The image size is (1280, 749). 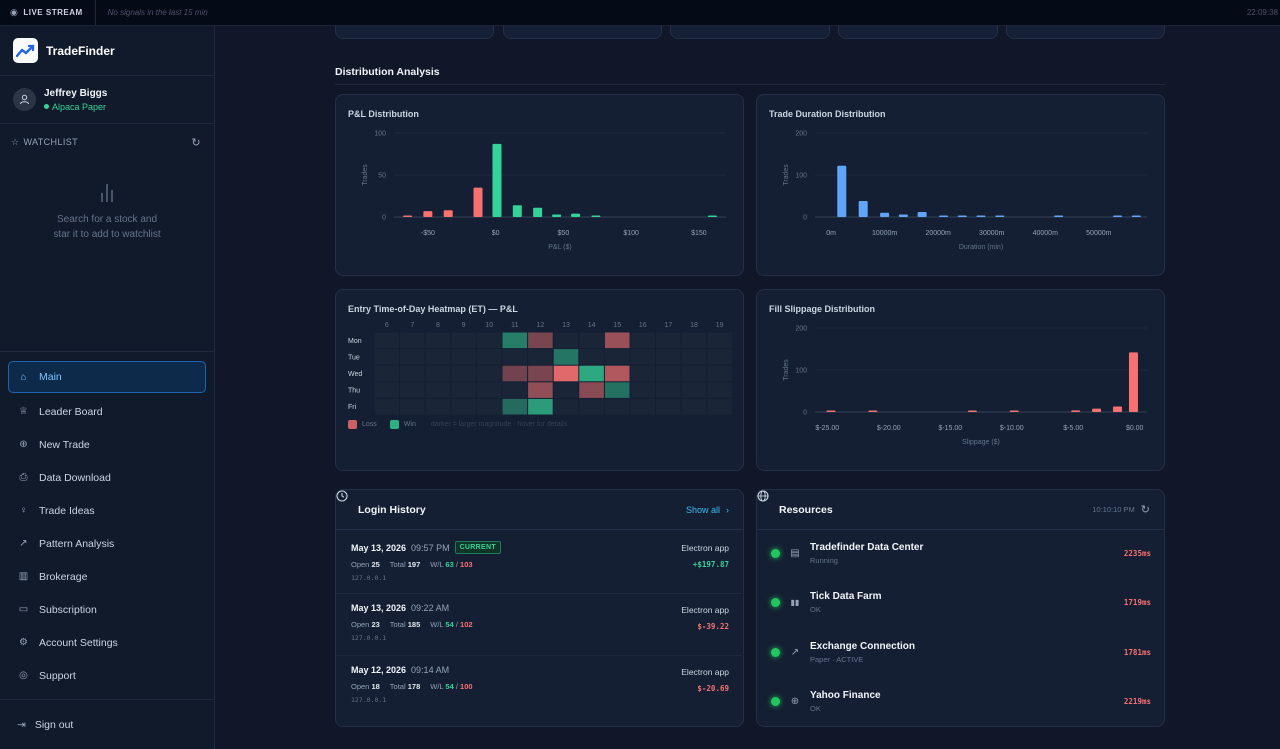 I want to click on sign-out-button: ⇥ Sign out, so click(x=107, y=724).